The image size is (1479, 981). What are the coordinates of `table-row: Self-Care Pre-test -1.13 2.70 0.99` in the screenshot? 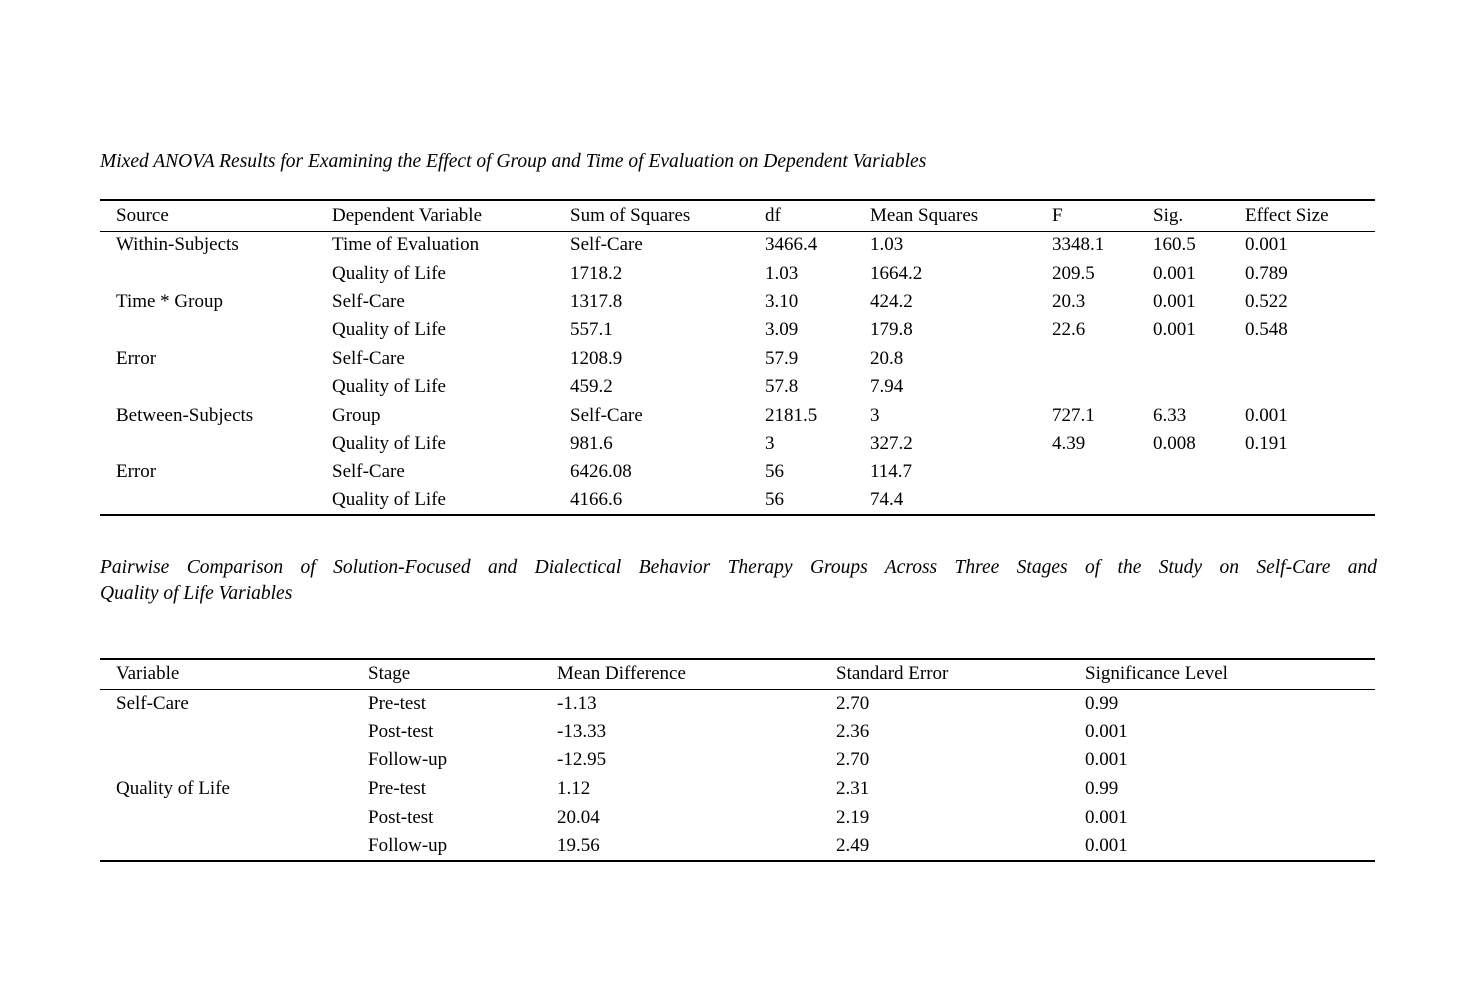 It's located at (737, 703).